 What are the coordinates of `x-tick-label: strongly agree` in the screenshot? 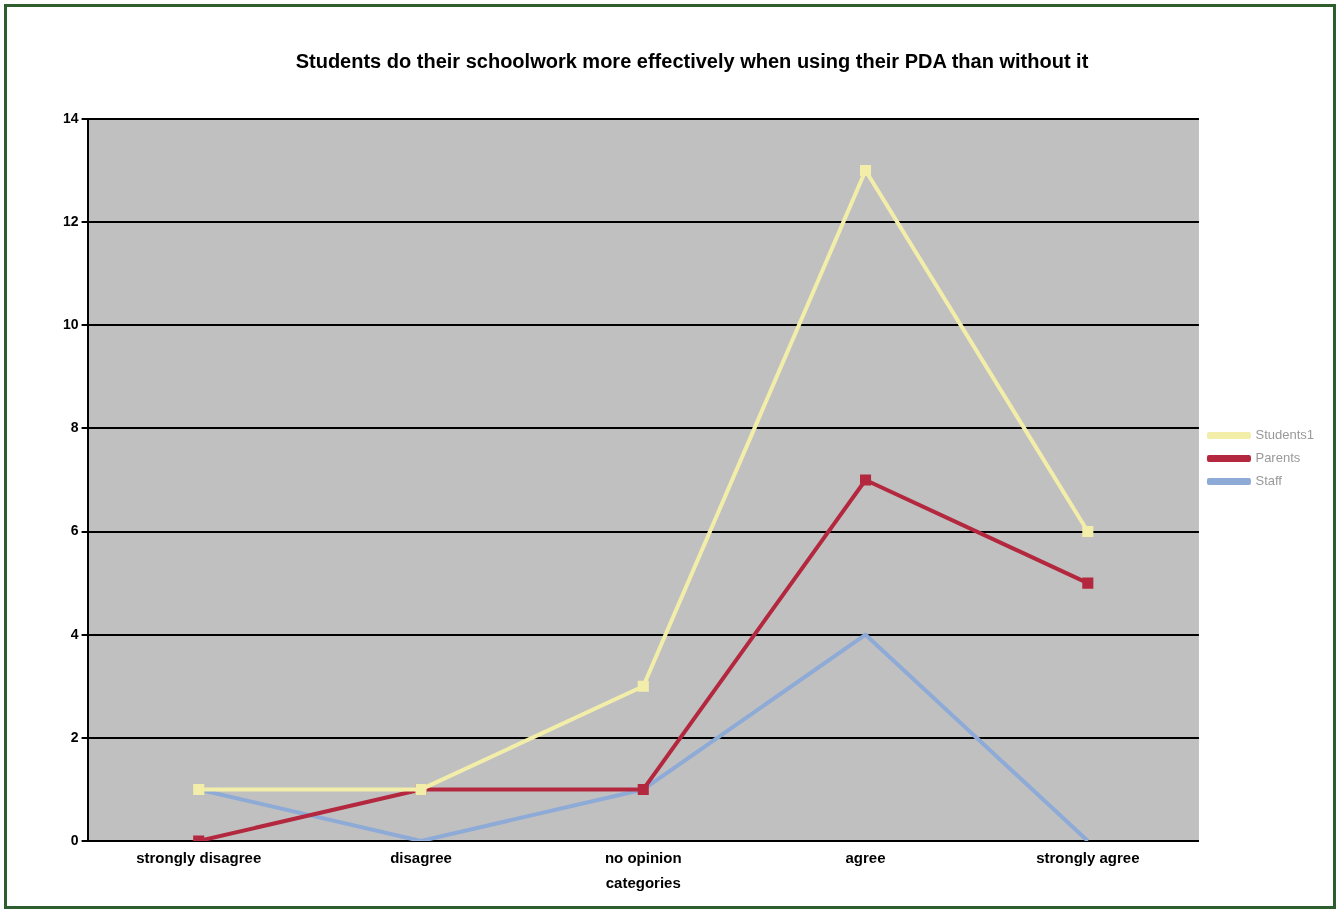 It's located at (1088, 858).